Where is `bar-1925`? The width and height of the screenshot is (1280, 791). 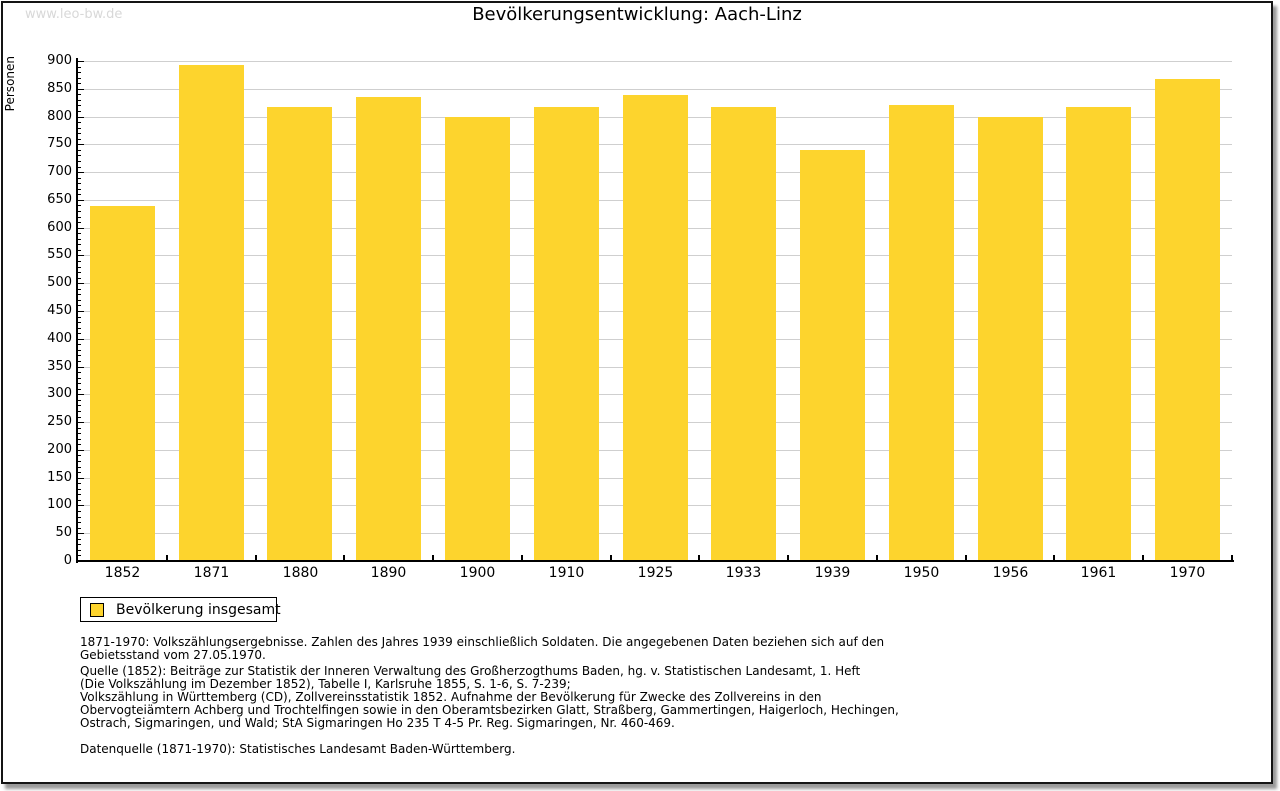
bar-1925 is located at coordinates (655, 328).